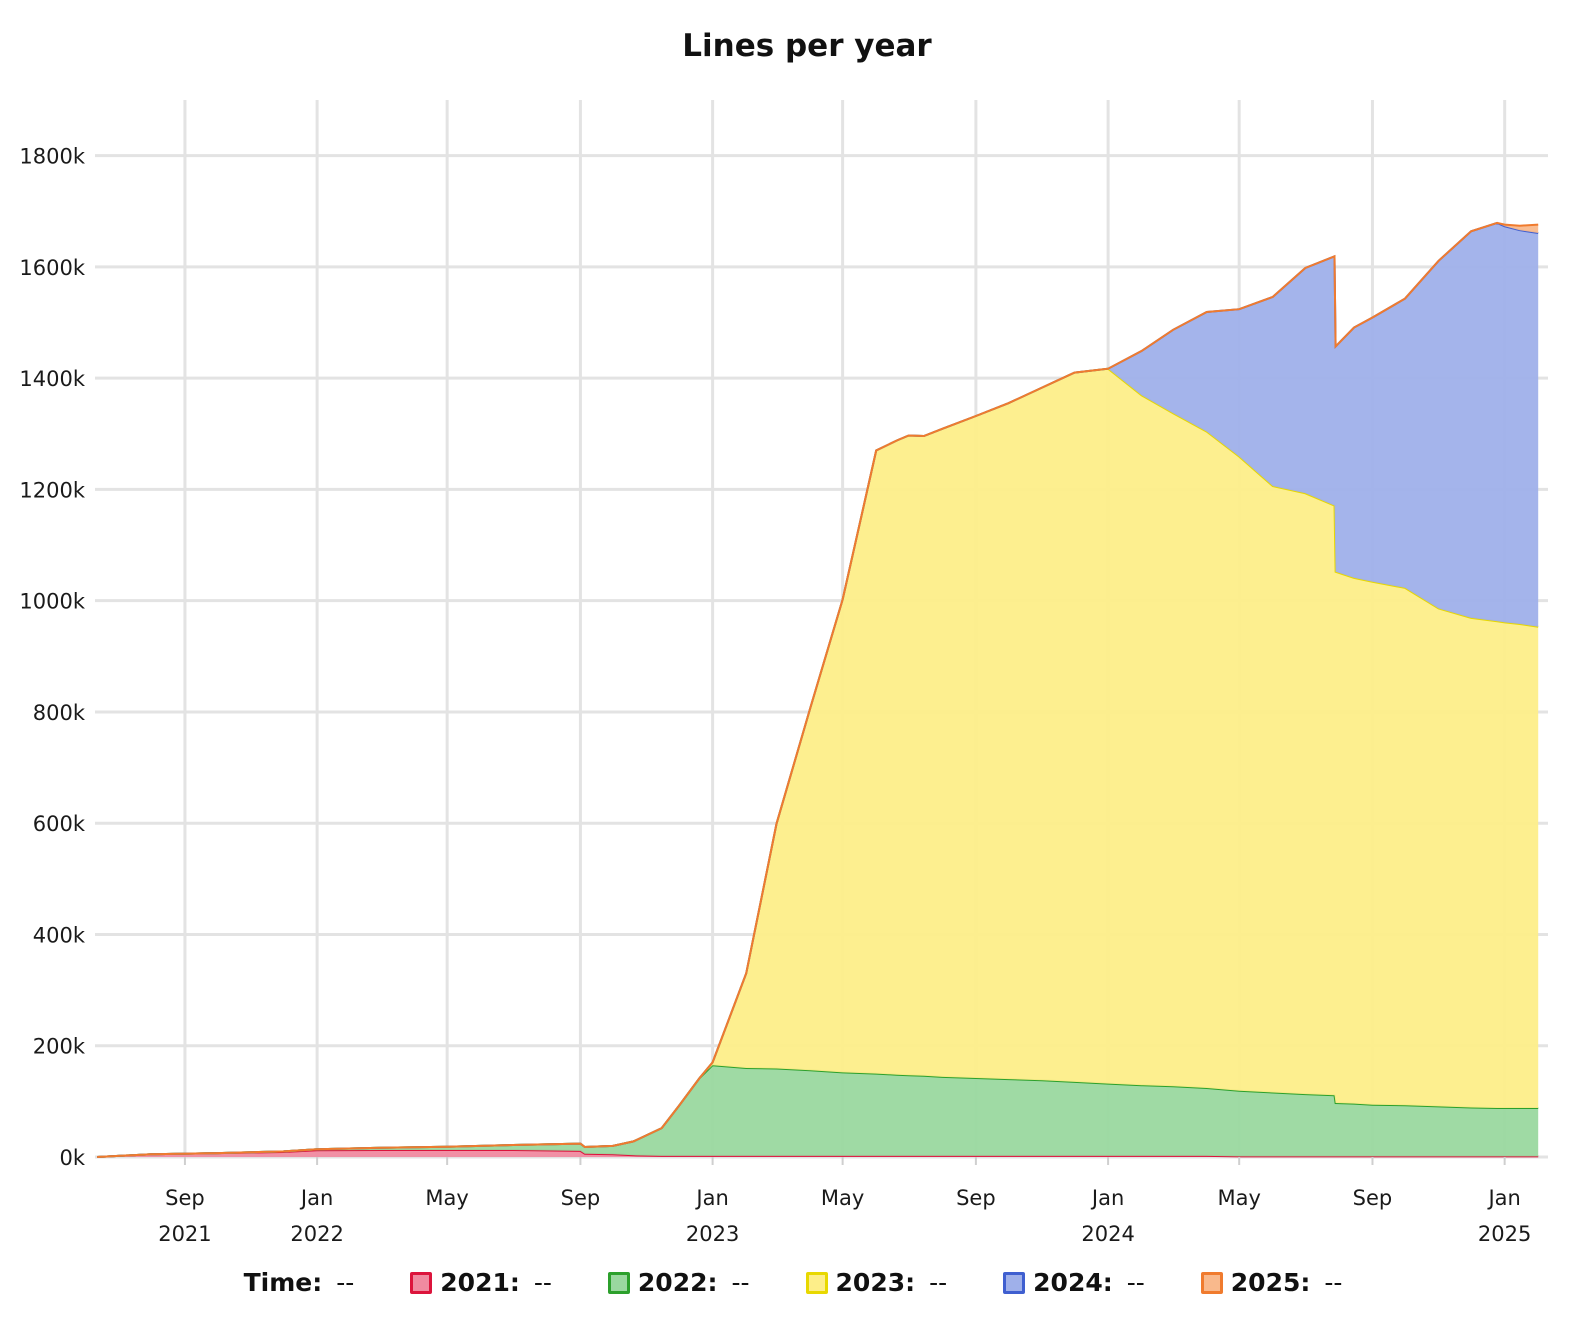 This screenshot has height=1334, width=1586. I want to click on legend-value-2025: --, so click(1333, 1282).